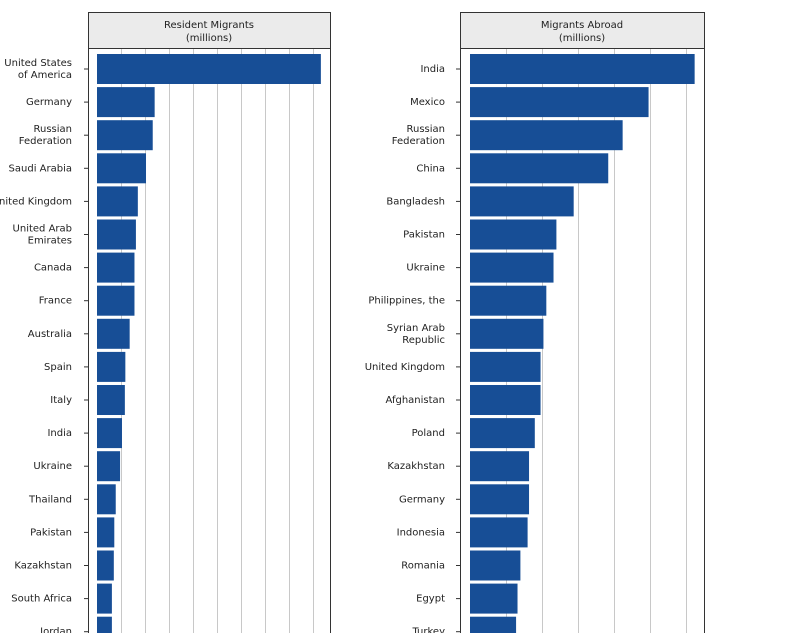 The width and height of the screenshot is (808, 633). I want to click on category-label: Jordan, so click(55, 630).